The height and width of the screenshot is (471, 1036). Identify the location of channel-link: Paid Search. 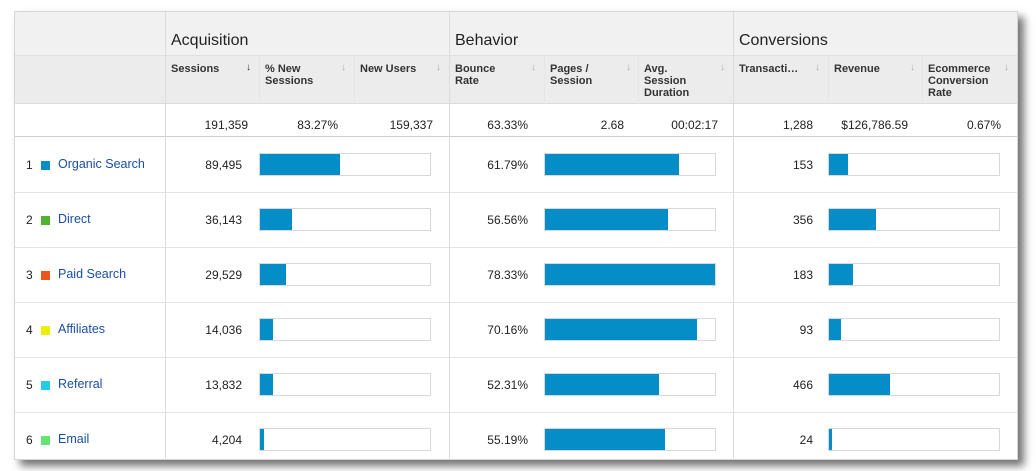
(92, 274).